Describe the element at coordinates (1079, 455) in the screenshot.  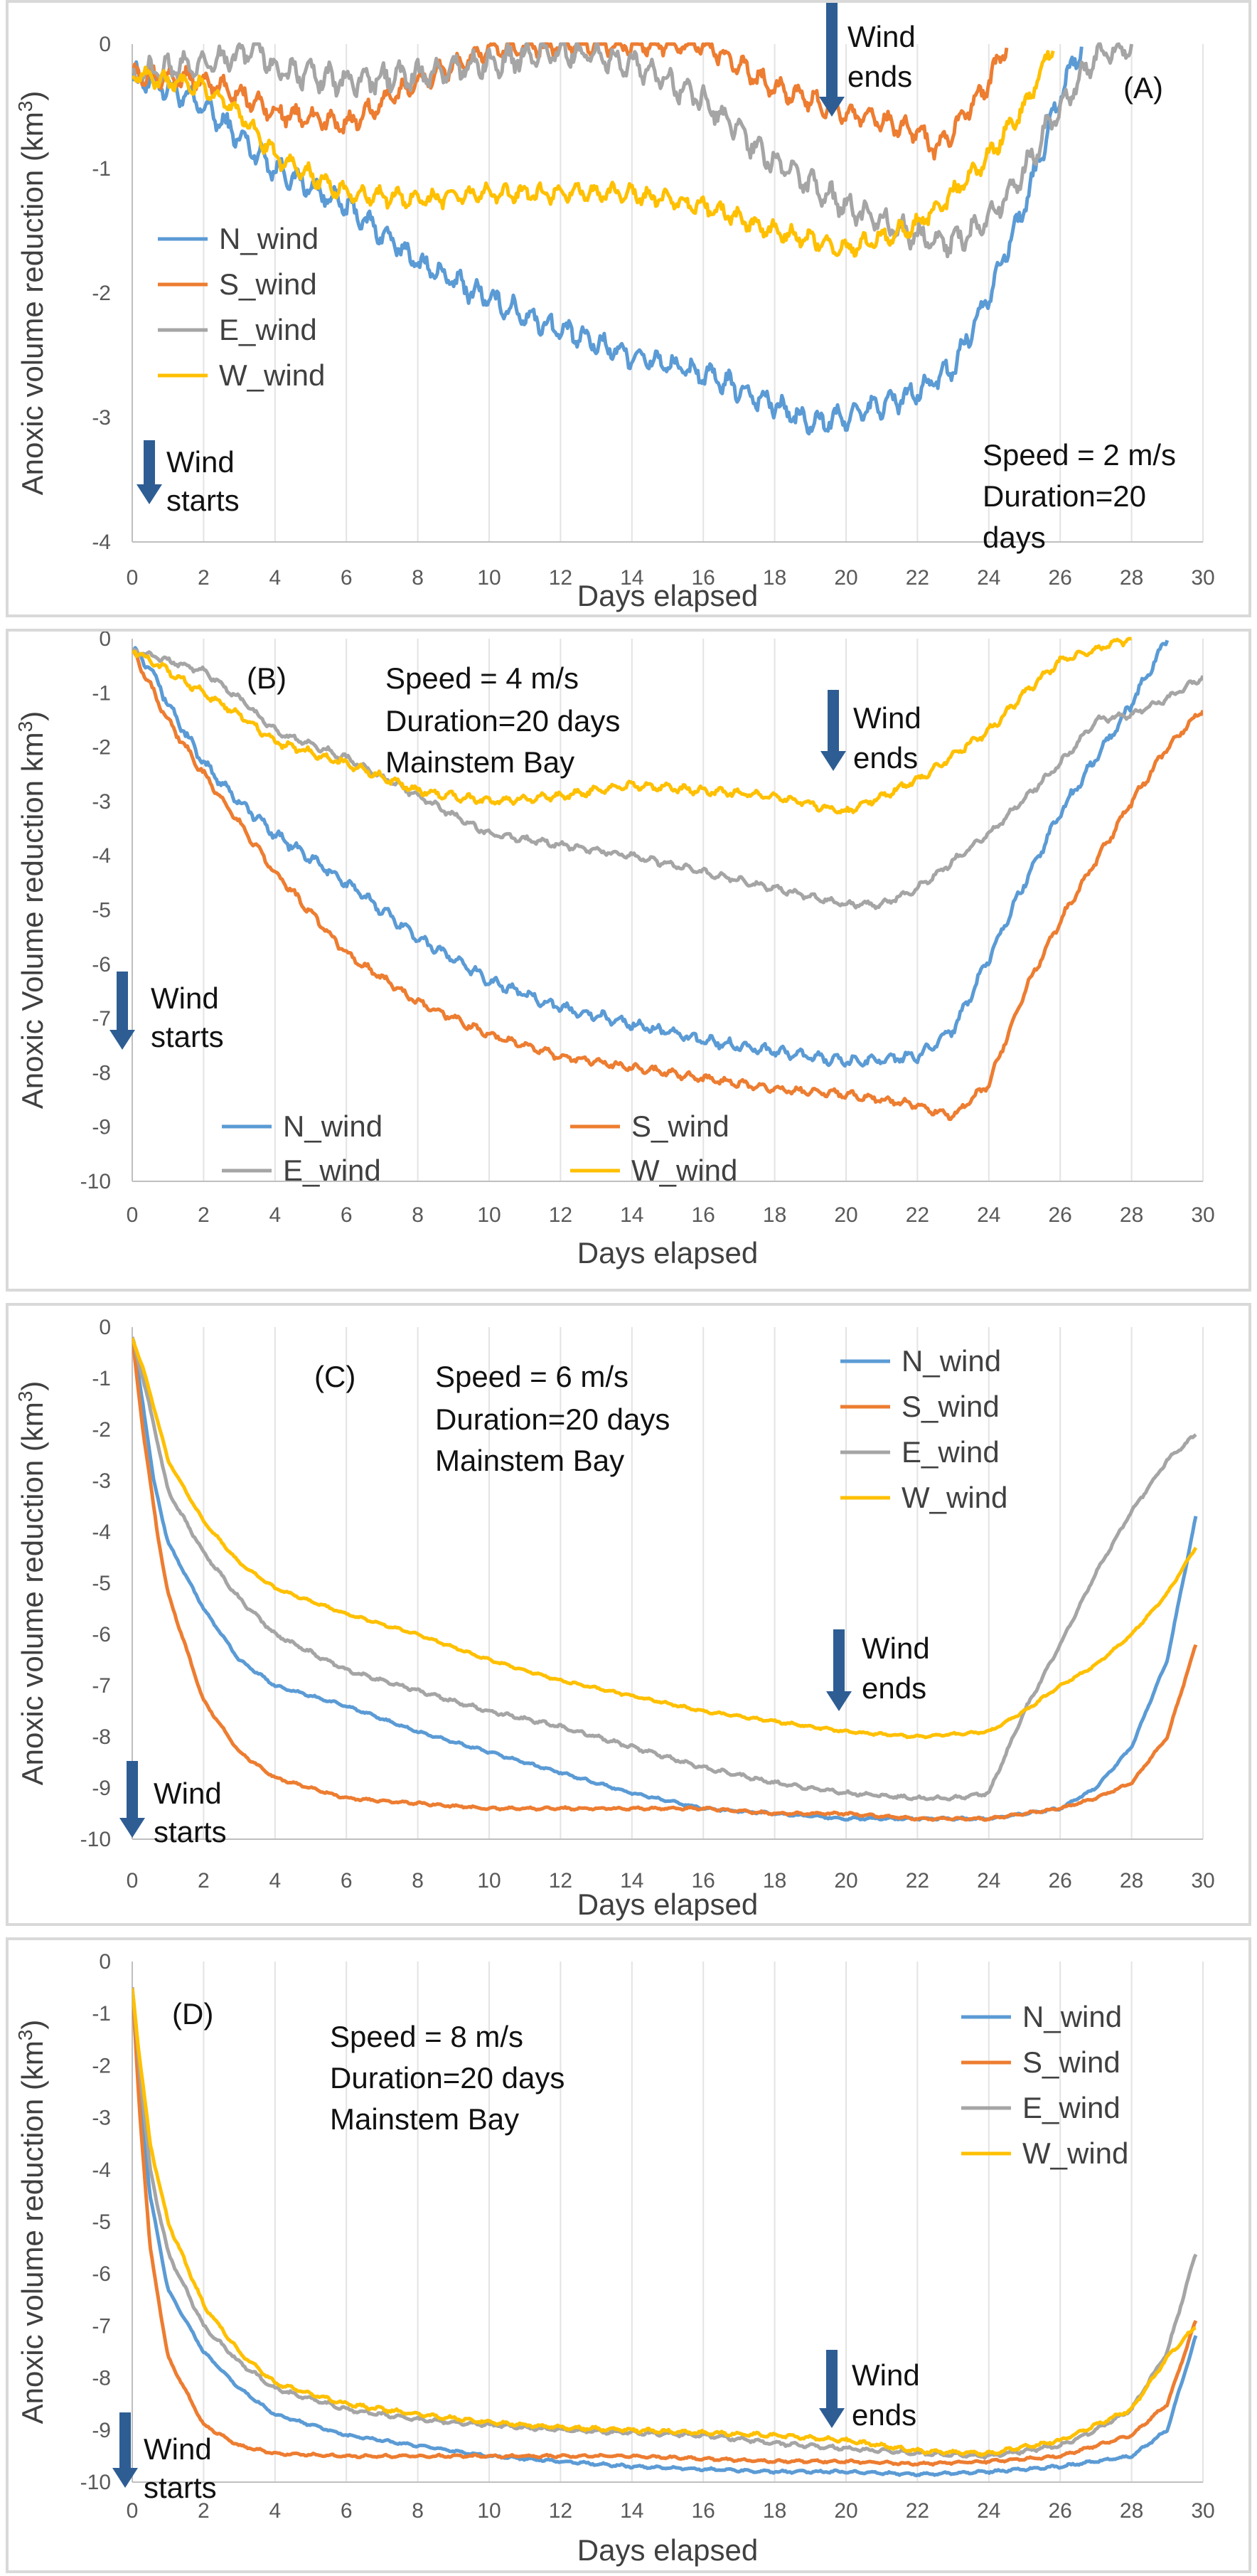
I see `speed-annotation: Speed = 2 m/s` at that location.